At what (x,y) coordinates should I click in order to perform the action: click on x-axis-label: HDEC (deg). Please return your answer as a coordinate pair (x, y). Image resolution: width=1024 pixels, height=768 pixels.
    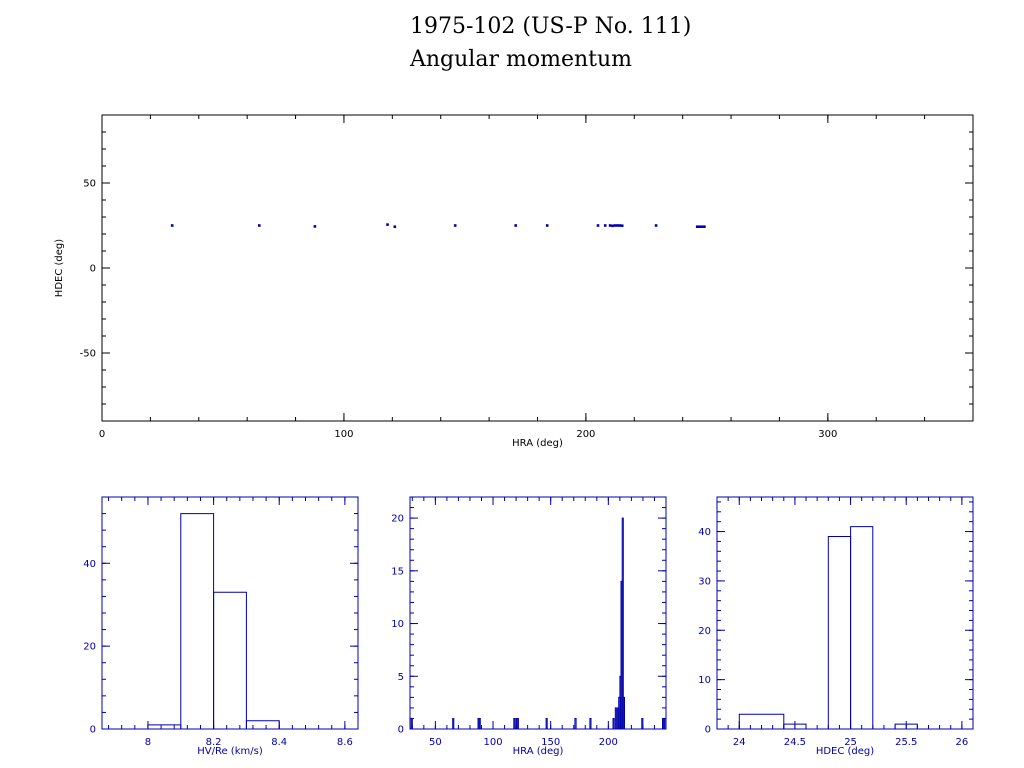
    Looking at the image, I should click on (845, 751).